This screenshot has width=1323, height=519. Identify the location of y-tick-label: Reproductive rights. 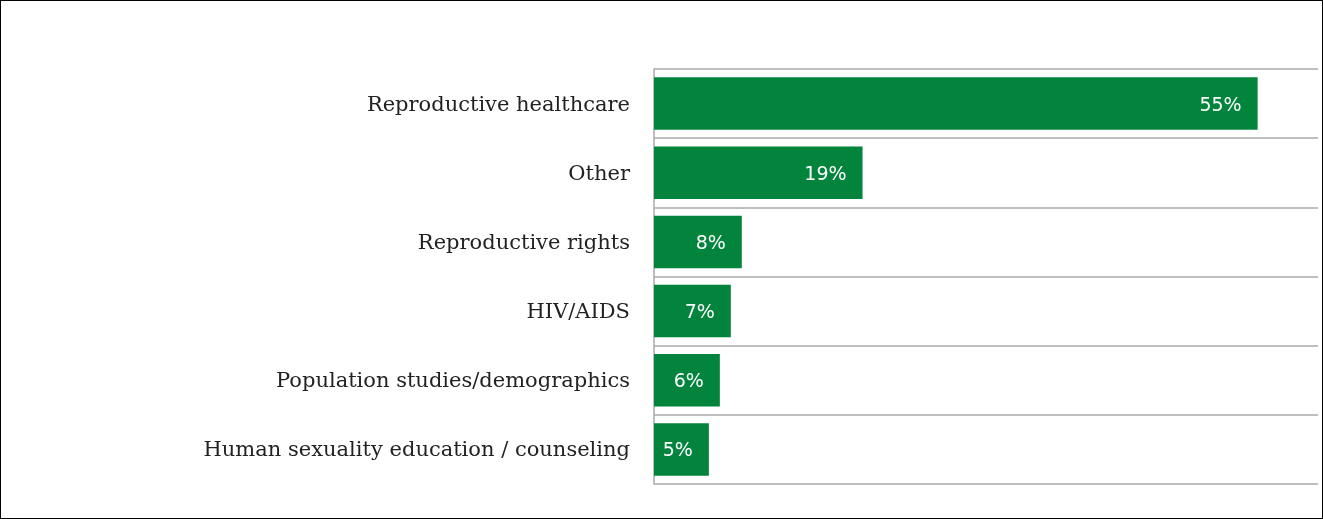
(523, 241).